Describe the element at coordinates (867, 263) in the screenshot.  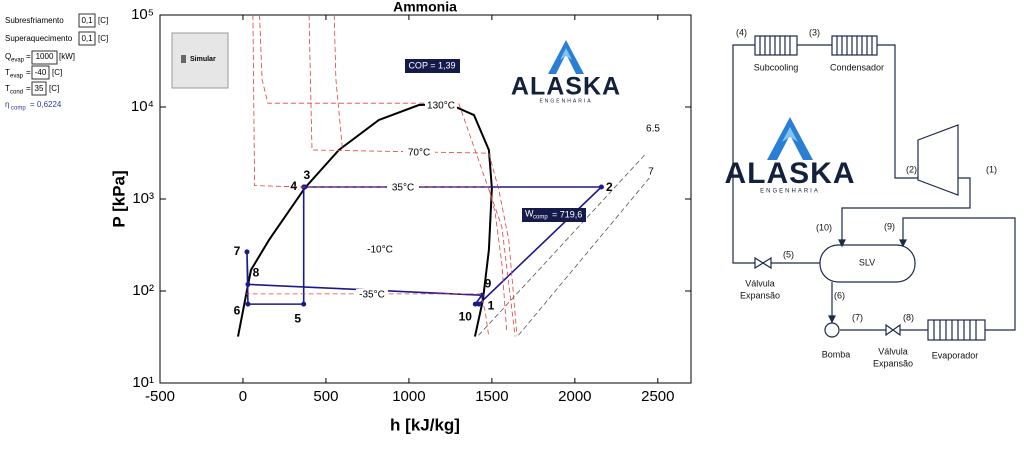
I see `separator` at that location.